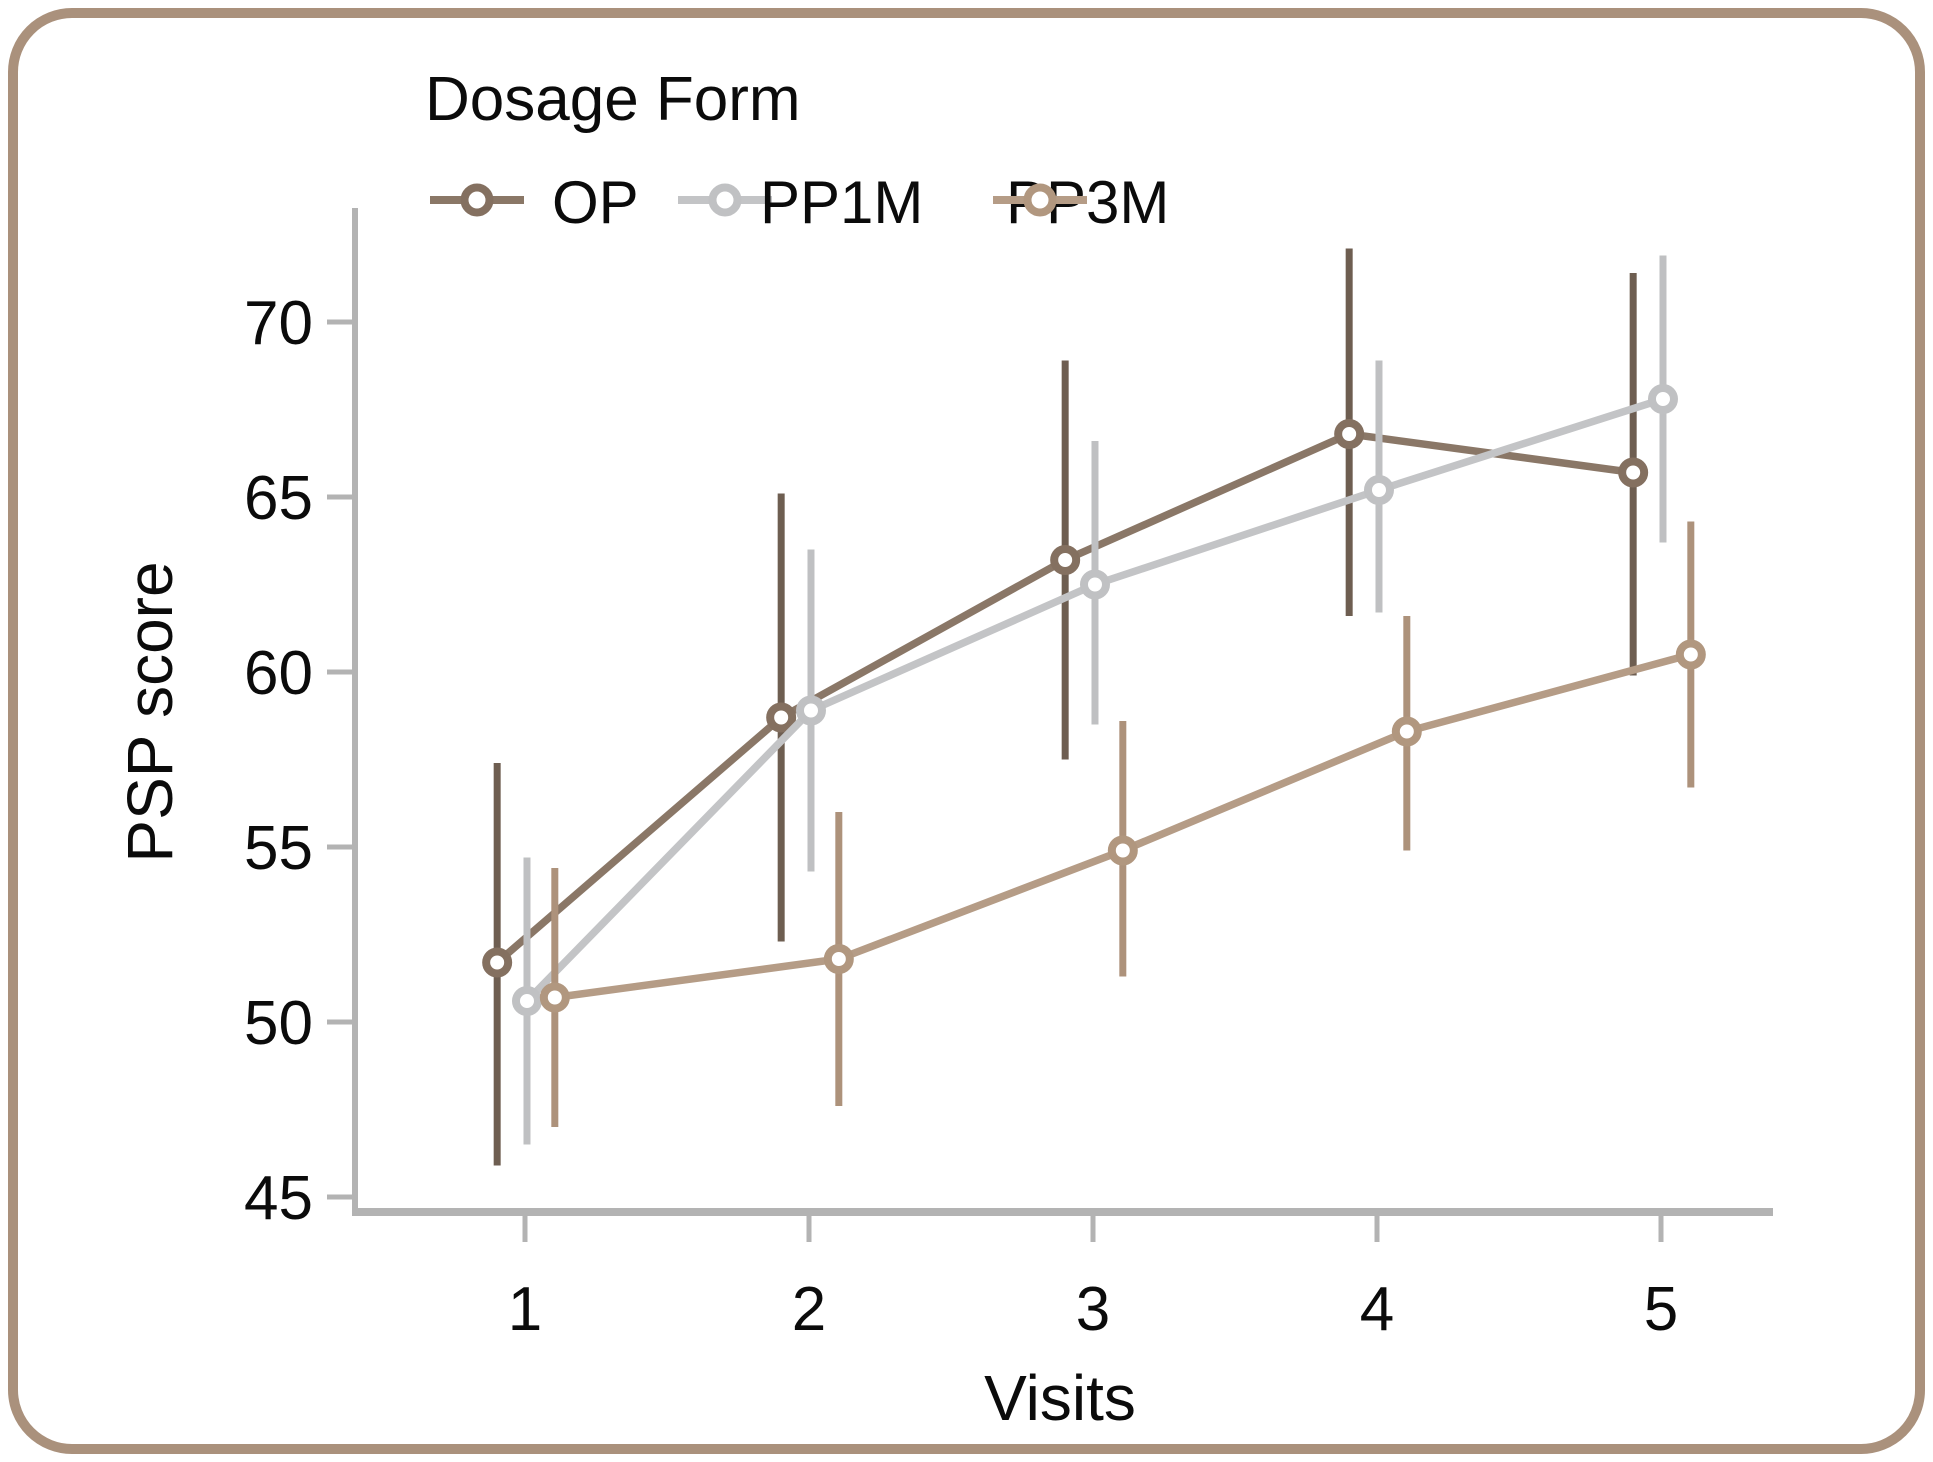 The height and width of the screenshot is (1462, 1933). What do you see at coordinates (278, 1023) in the screenshot?
I see `y-tick-label: 50` at bounding box center [278, 1023].